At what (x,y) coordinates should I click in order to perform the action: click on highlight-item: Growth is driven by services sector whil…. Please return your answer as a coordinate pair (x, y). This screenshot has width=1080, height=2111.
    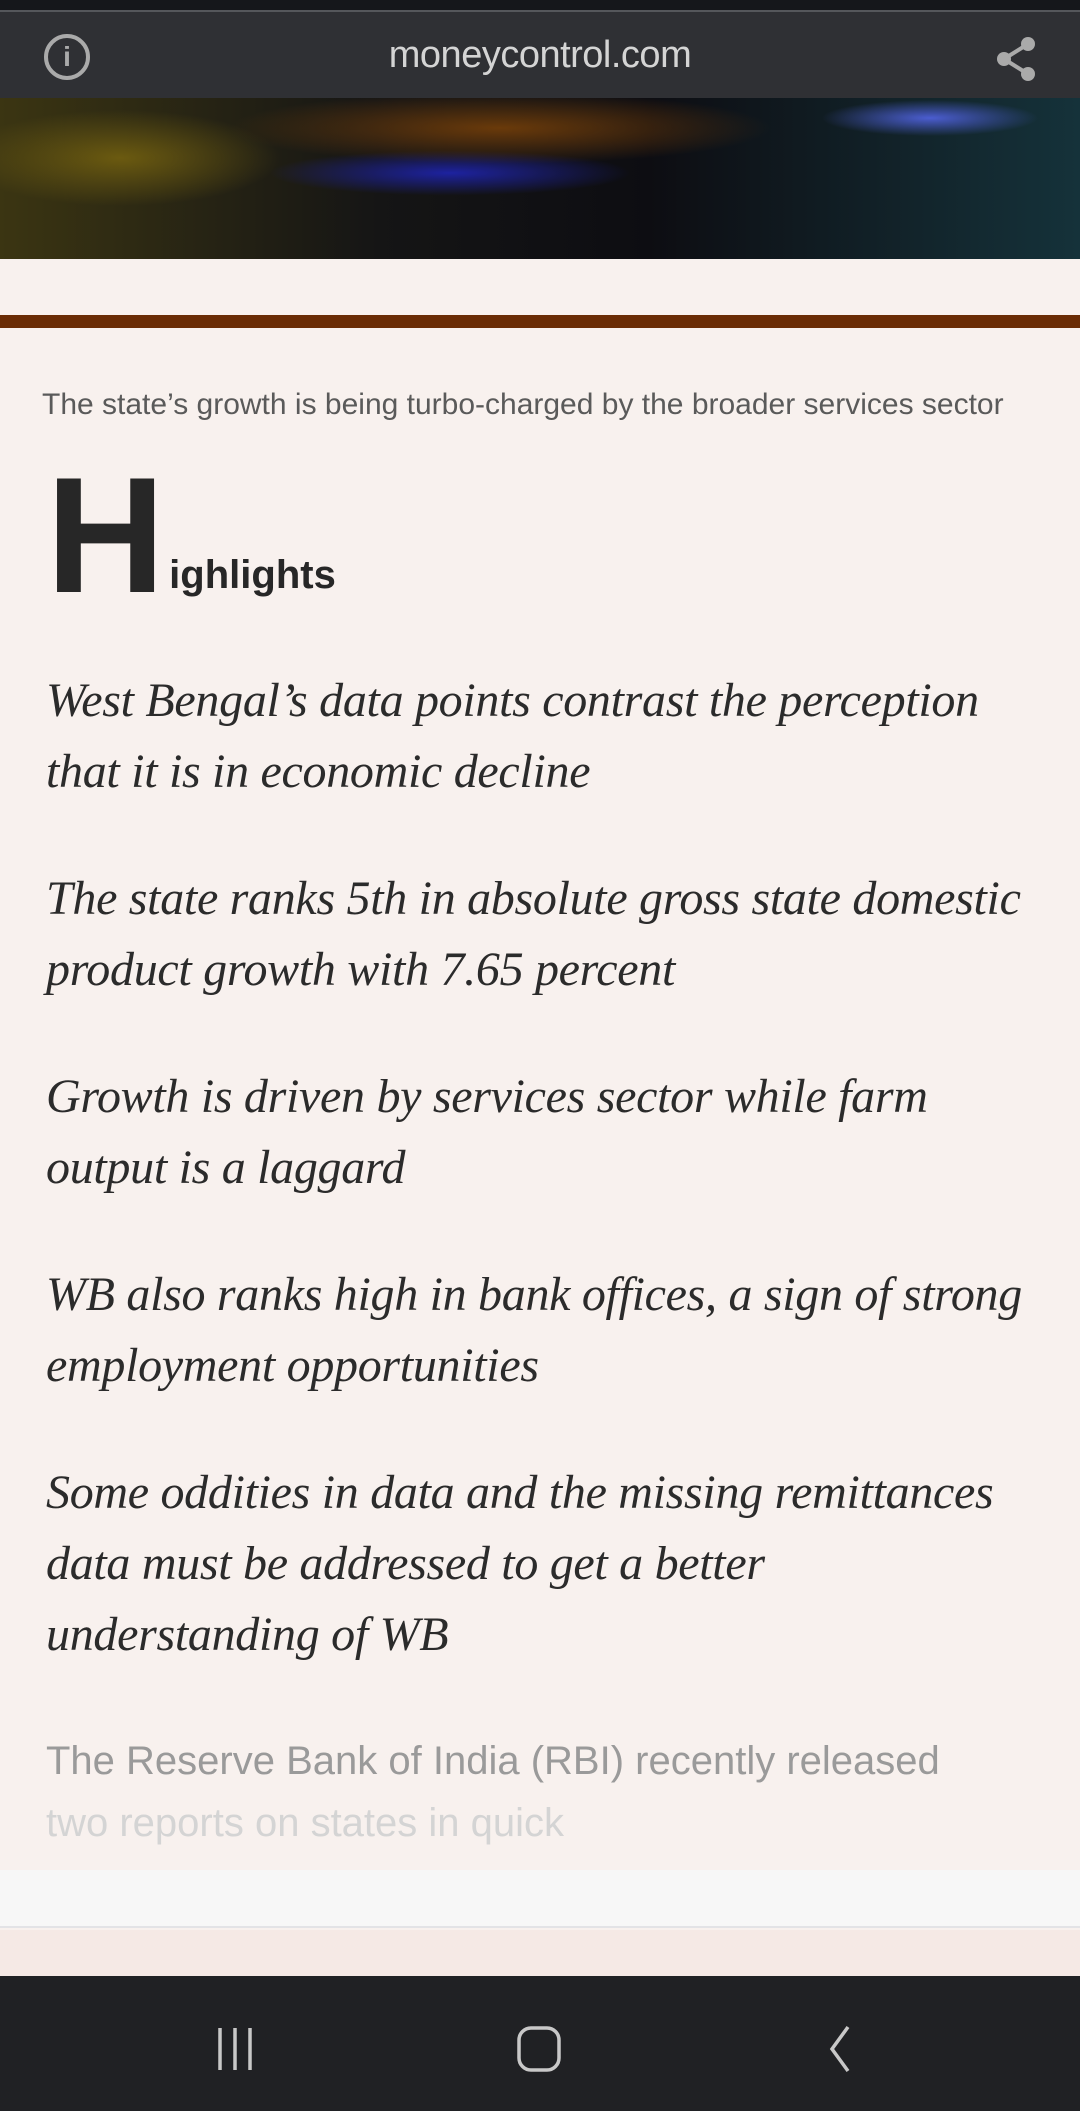
    Looking at the image, I should click on (487, 1132).